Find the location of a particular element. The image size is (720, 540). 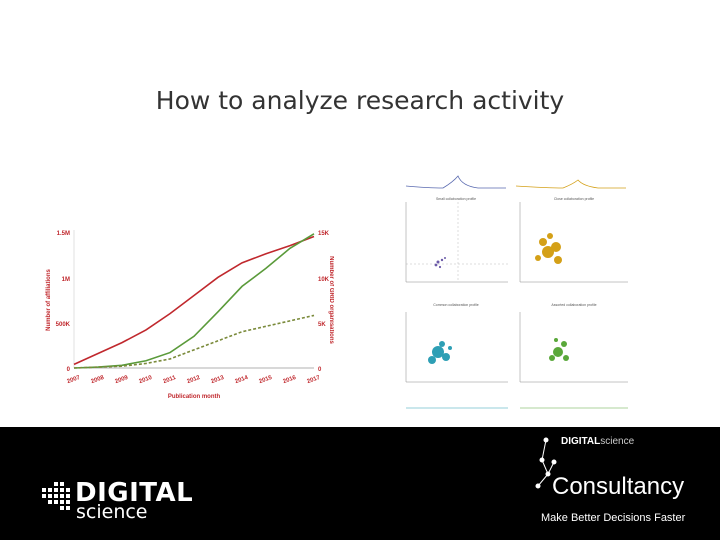

right-tick-3: 5K is located at coordinates (322, 325).